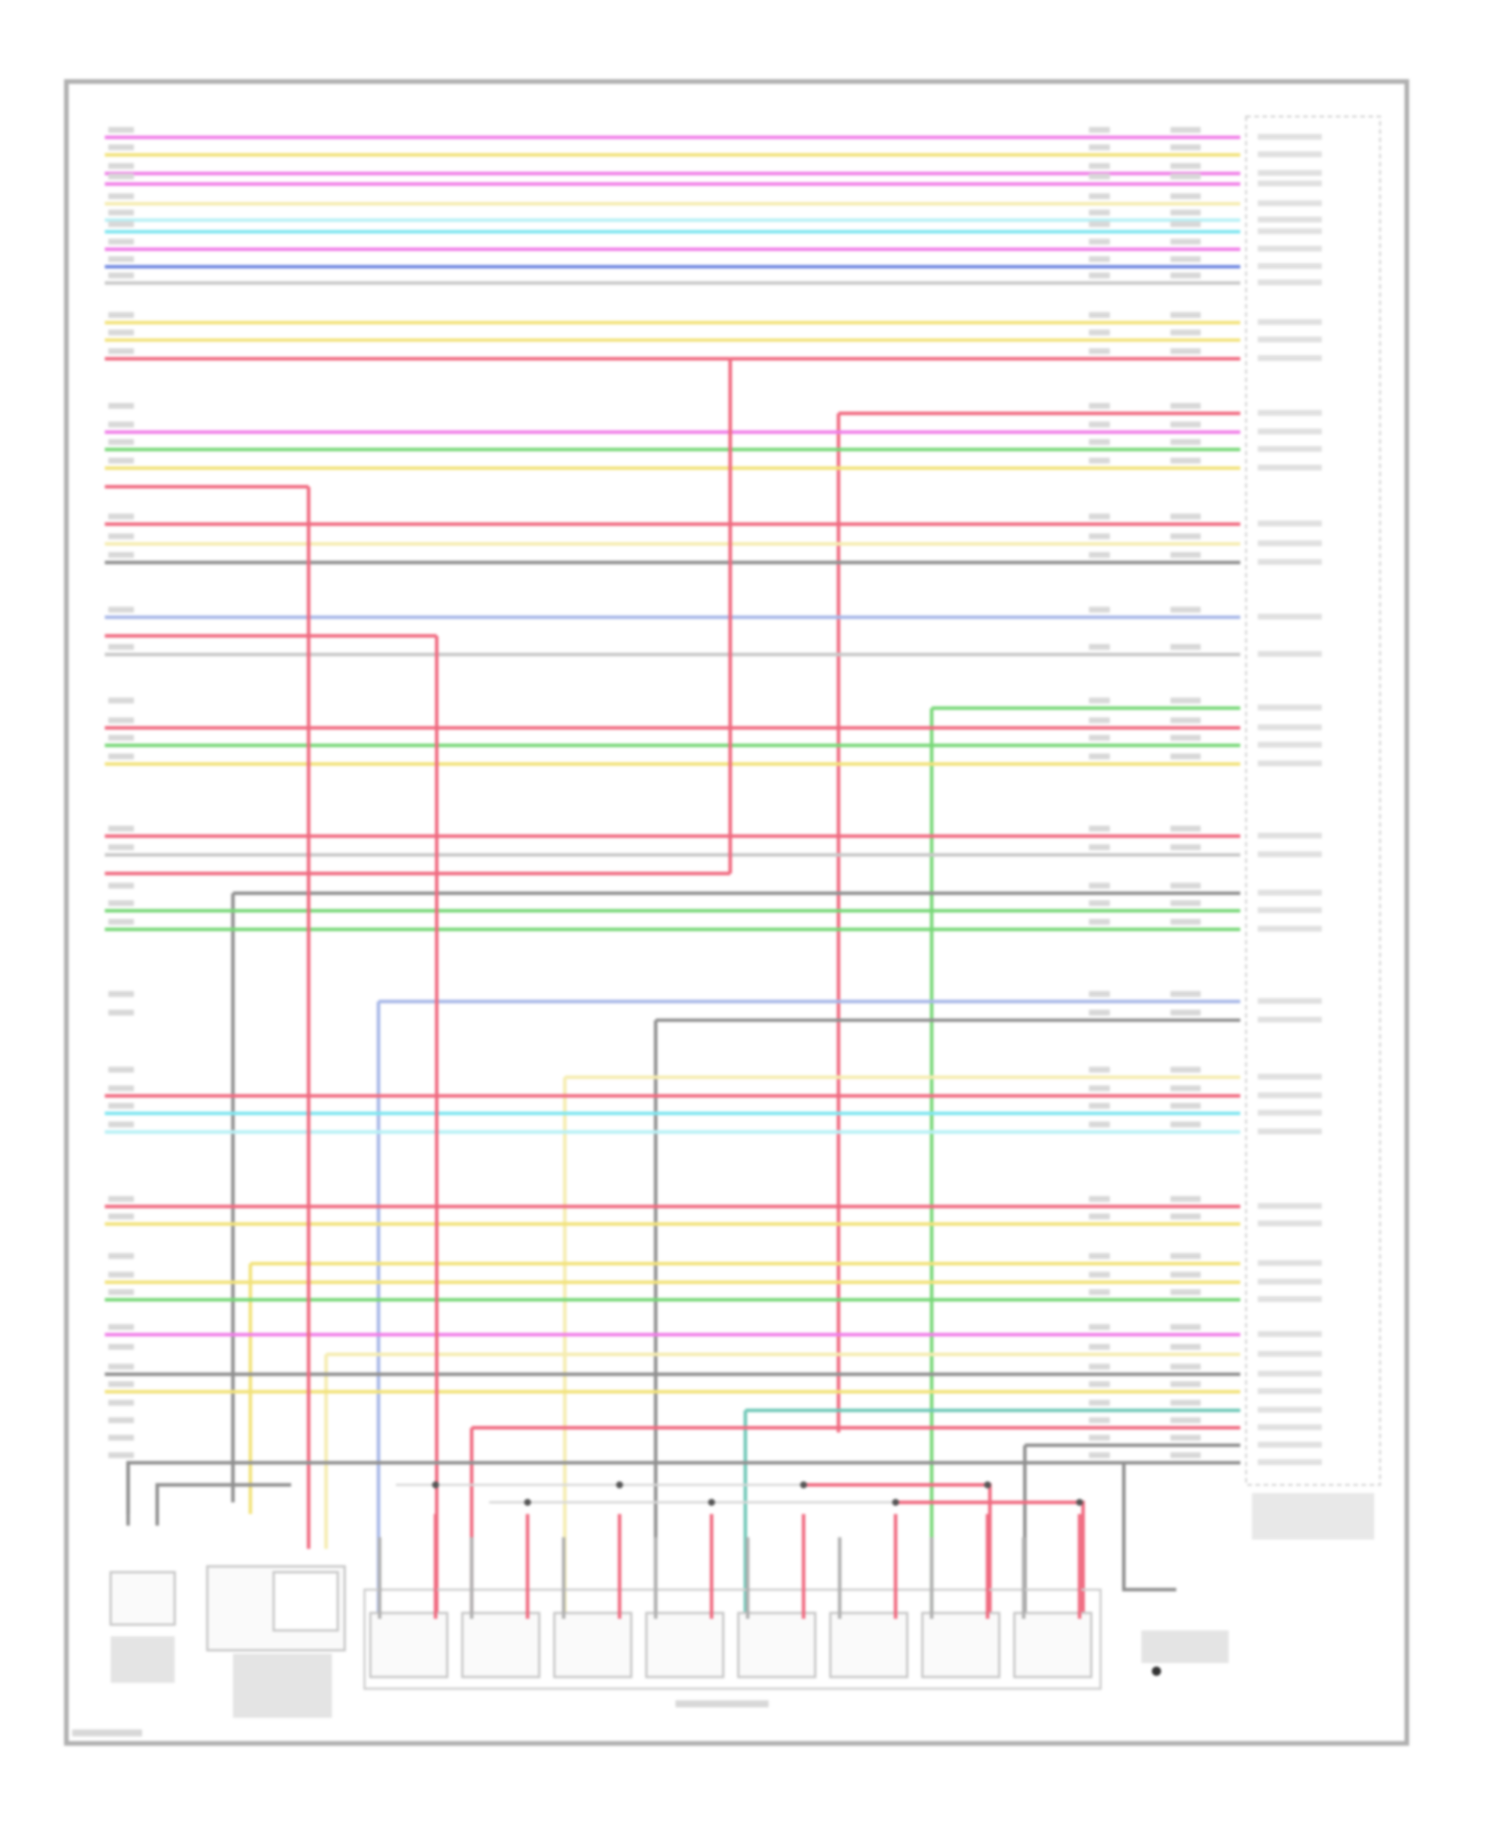 The width and height of the screenshot is (1500, 1828). I want to click on injectors-label, so click(722, 1704).